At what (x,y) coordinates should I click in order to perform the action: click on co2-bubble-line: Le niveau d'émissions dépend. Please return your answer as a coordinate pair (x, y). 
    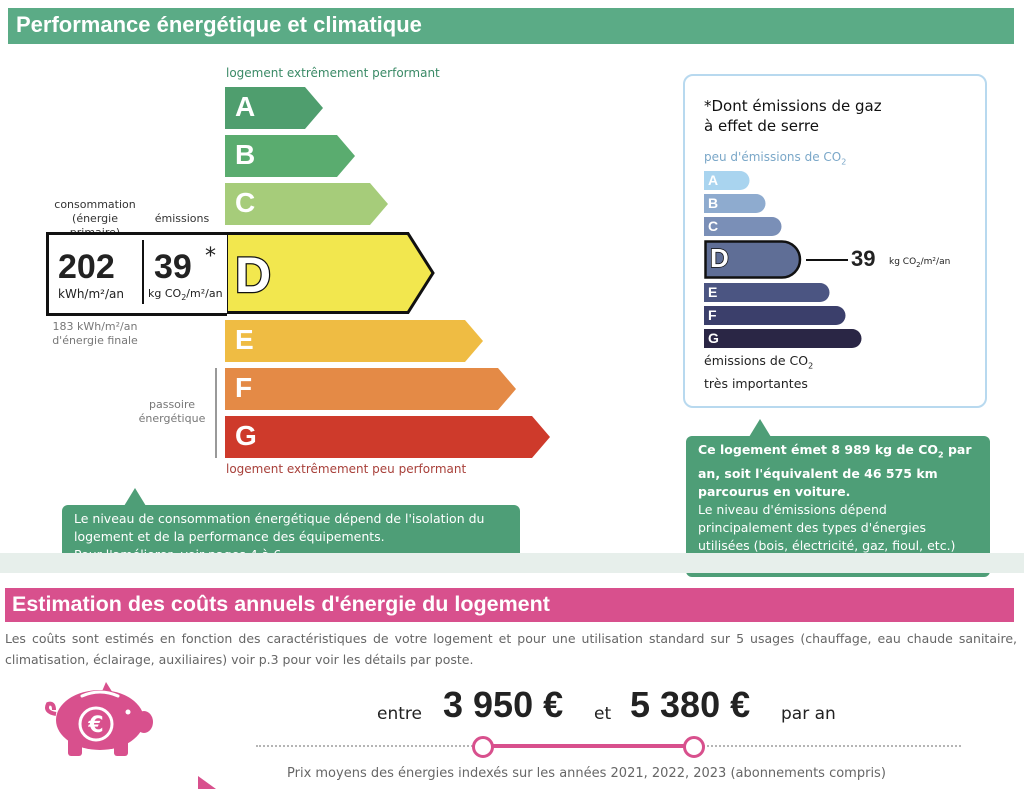
    Looking at the image, I should click on (792, 509).